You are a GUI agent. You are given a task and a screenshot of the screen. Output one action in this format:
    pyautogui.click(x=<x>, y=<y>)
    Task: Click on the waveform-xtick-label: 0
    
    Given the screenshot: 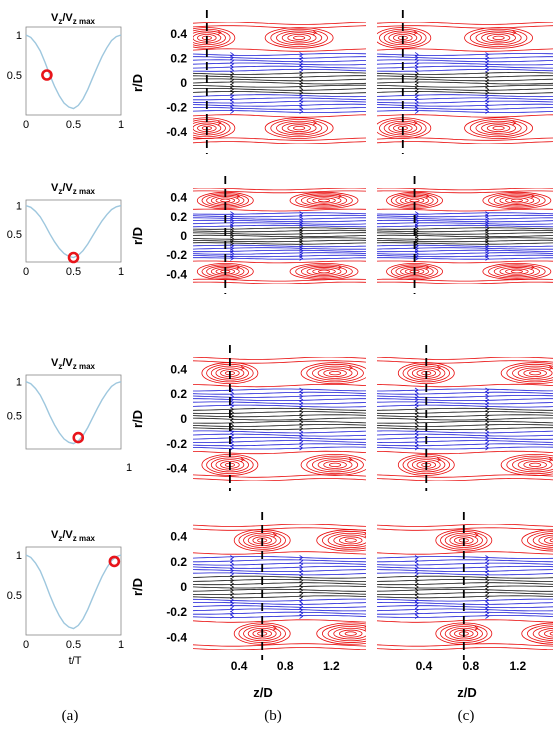 What is the action you would take?
    pyautogui.click(x=26, y=125)
    